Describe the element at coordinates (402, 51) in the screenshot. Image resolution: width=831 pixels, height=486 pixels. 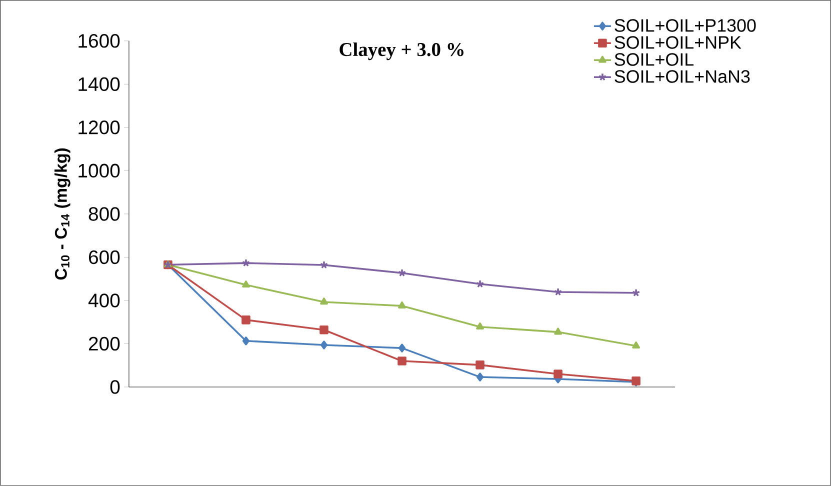
I see `chart-title: Clayey + 3.0 %` at that location.